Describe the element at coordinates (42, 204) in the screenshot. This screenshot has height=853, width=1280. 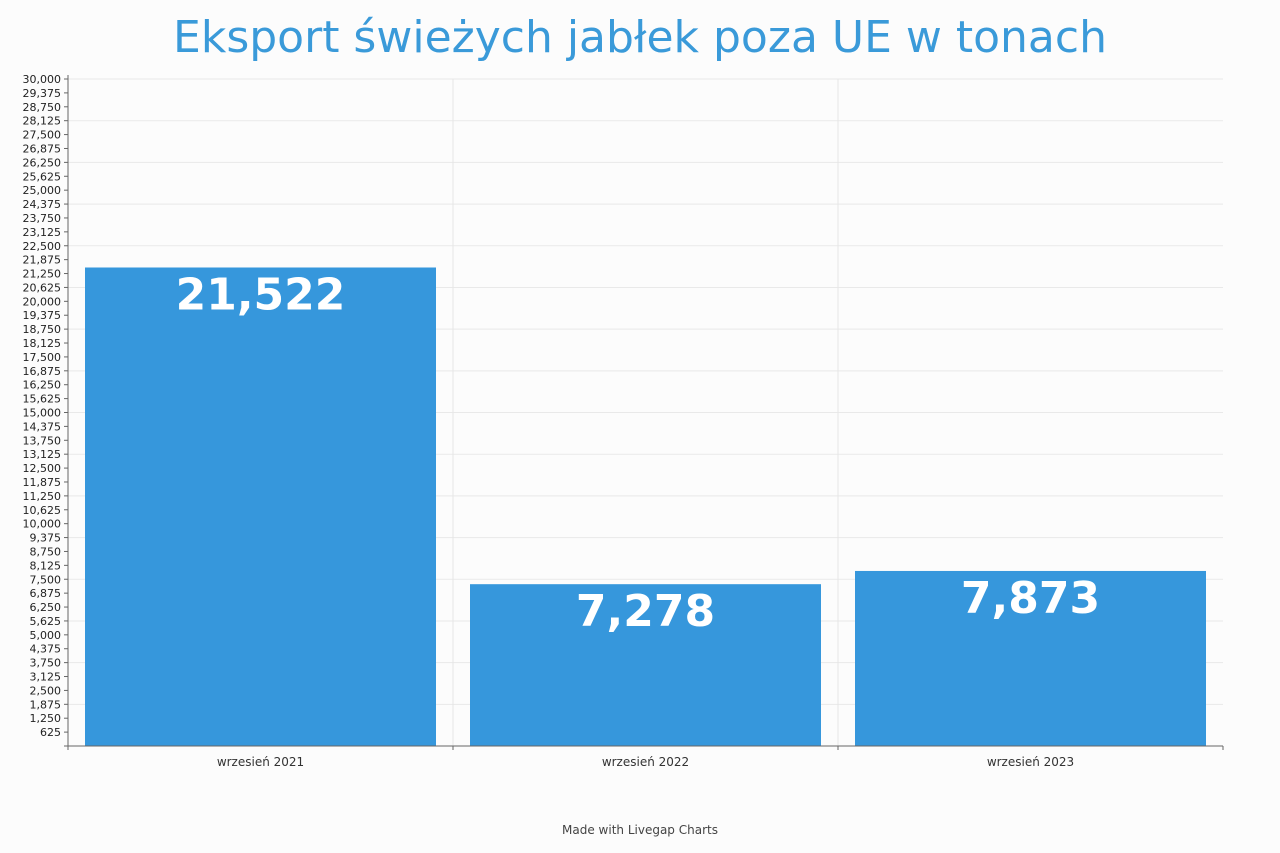
I see `y-tick-label: 24,375` at that location.